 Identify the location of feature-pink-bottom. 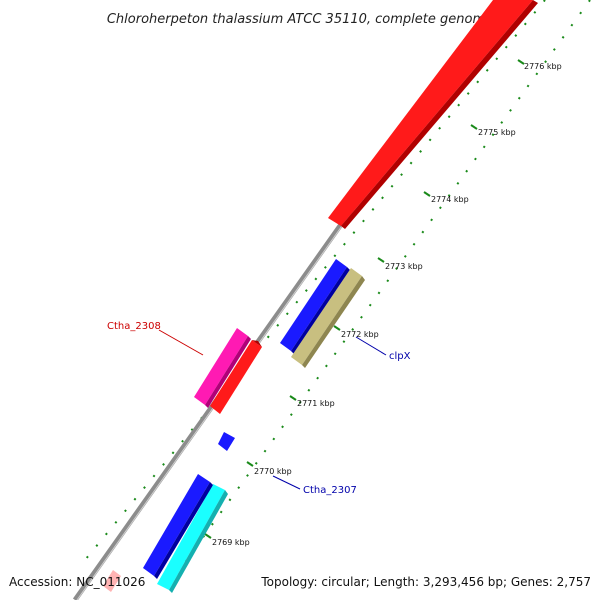
(112, 581).